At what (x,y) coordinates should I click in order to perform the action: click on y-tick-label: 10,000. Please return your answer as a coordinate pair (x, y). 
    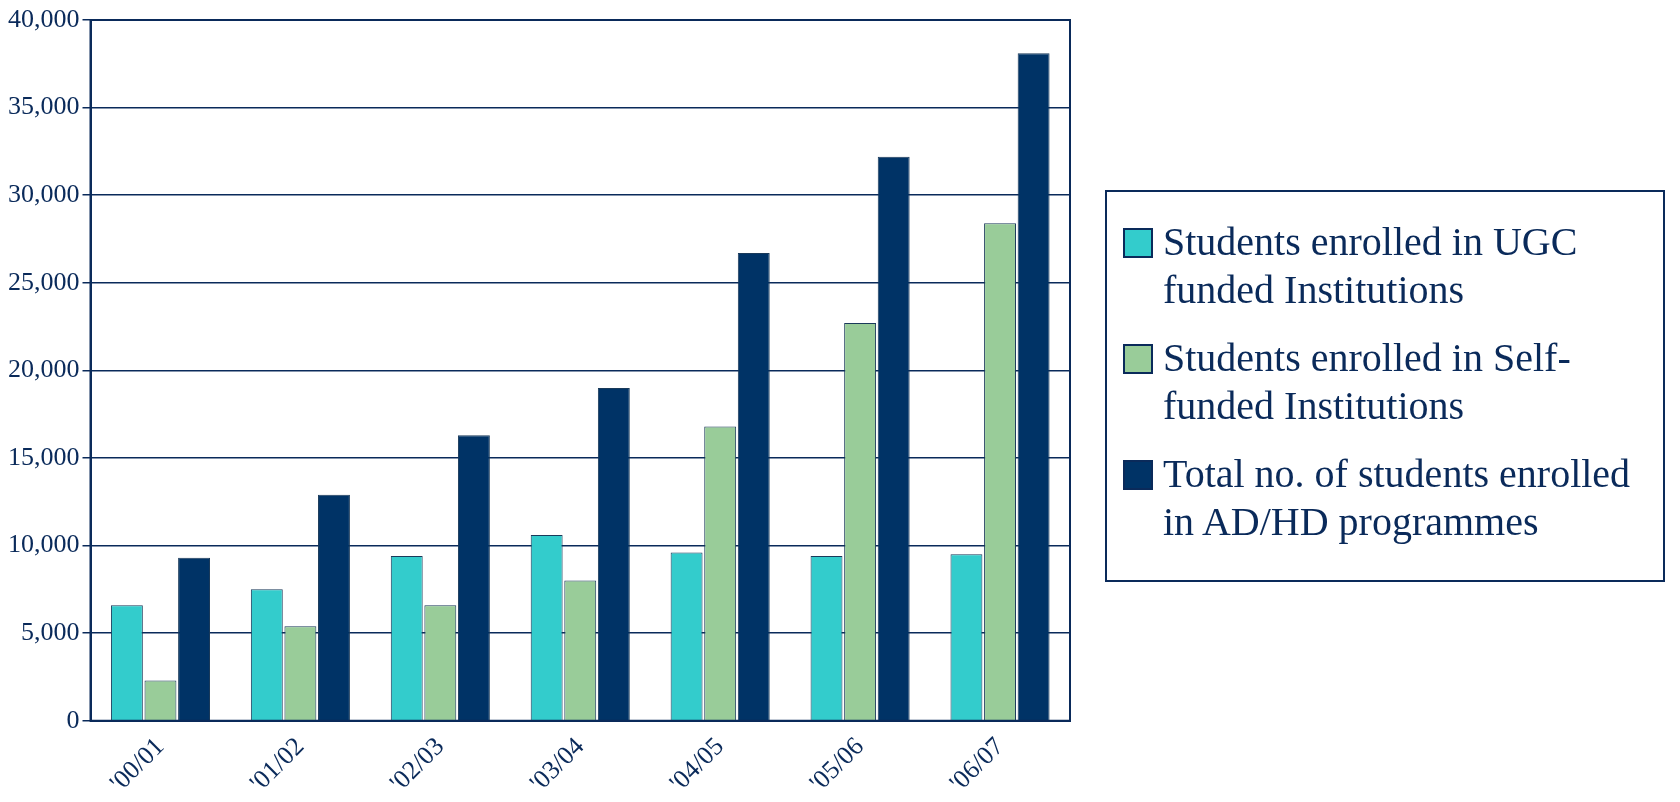
    Looking at the image, I should click on (44, 544).